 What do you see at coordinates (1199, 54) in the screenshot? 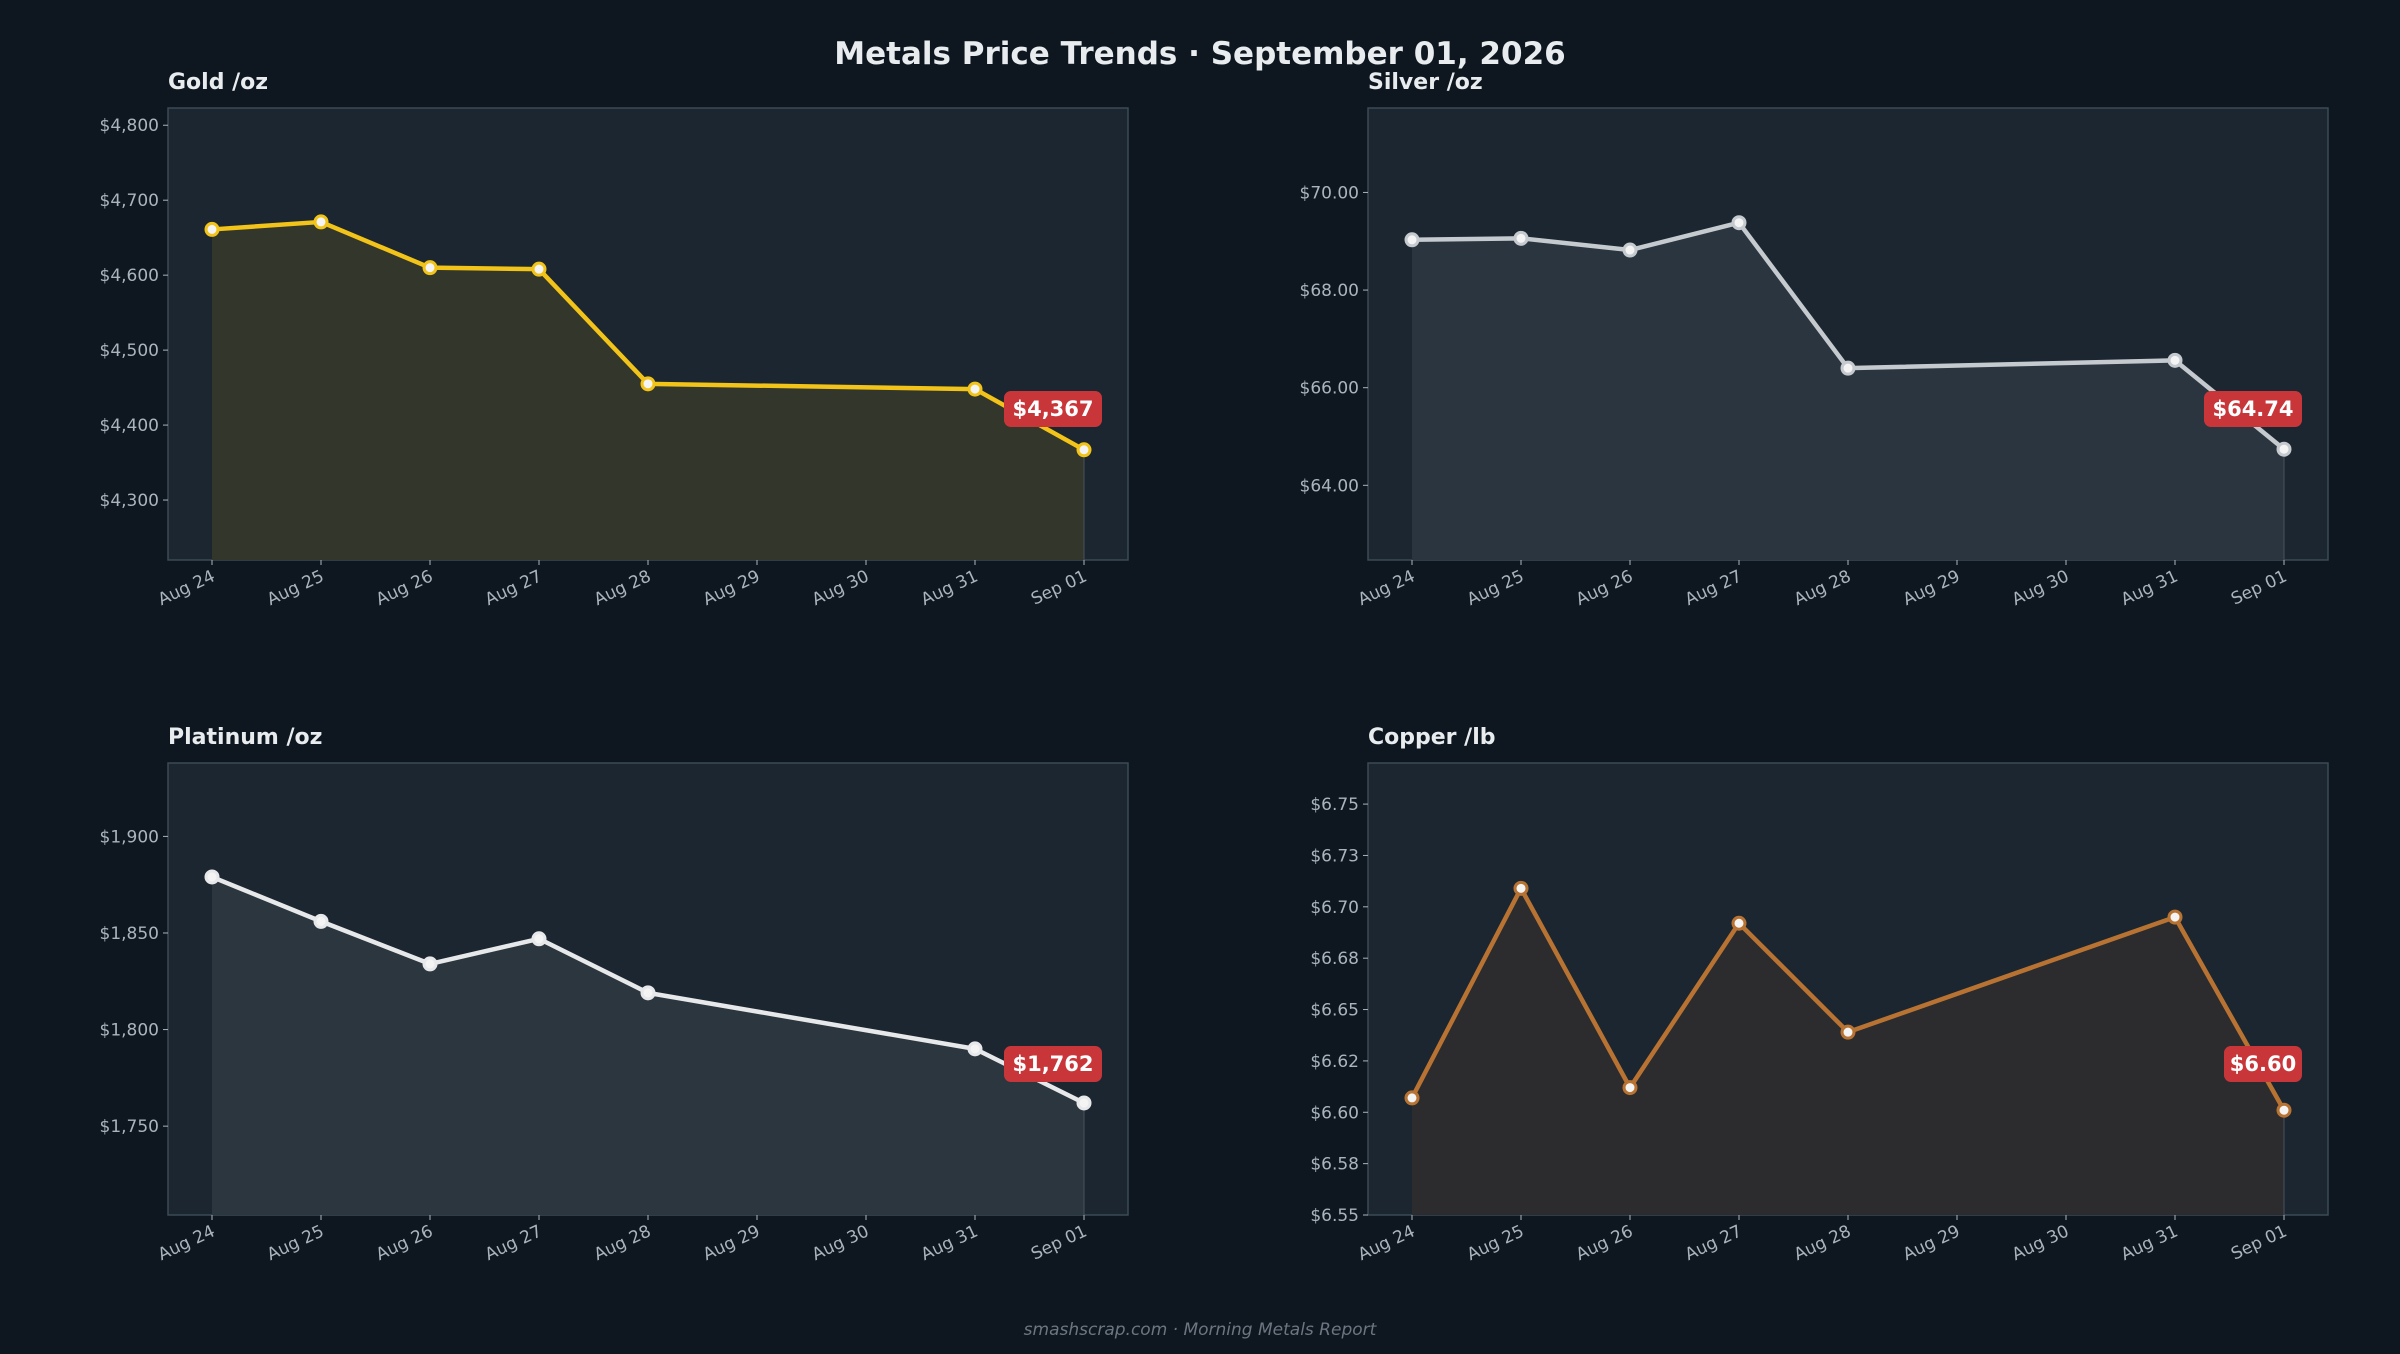
I see `page-title: Metals Price Trends · September 01, 2026` at bounding box center [1199, 54].